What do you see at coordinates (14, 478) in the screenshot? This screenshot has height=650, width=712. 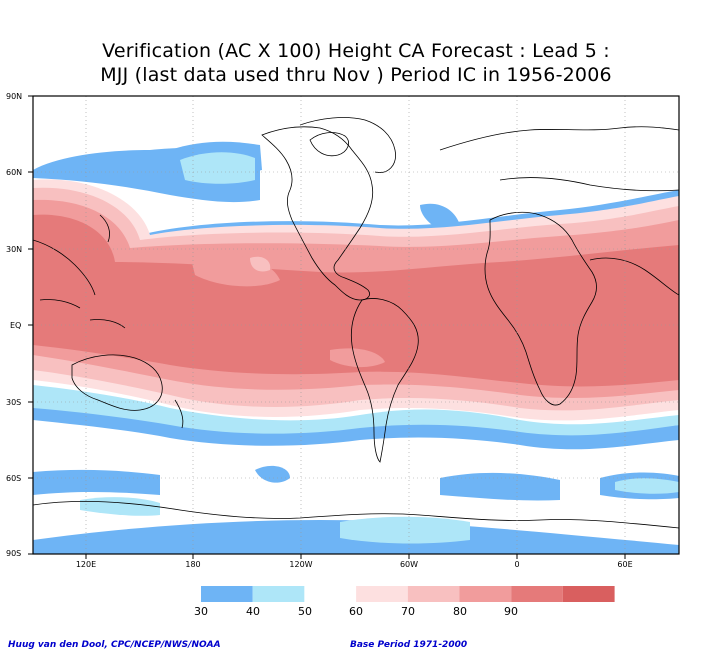 I see `lat-label-60s: 60S` at bounding box center [14, 478].